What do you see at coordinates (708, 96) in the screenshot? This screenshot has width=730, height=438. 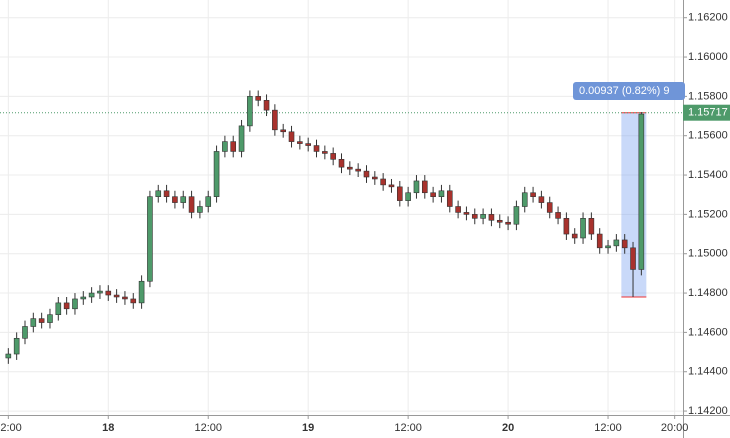 I see `y-tick-label: 1.15800` at bounding box center [708, 96].